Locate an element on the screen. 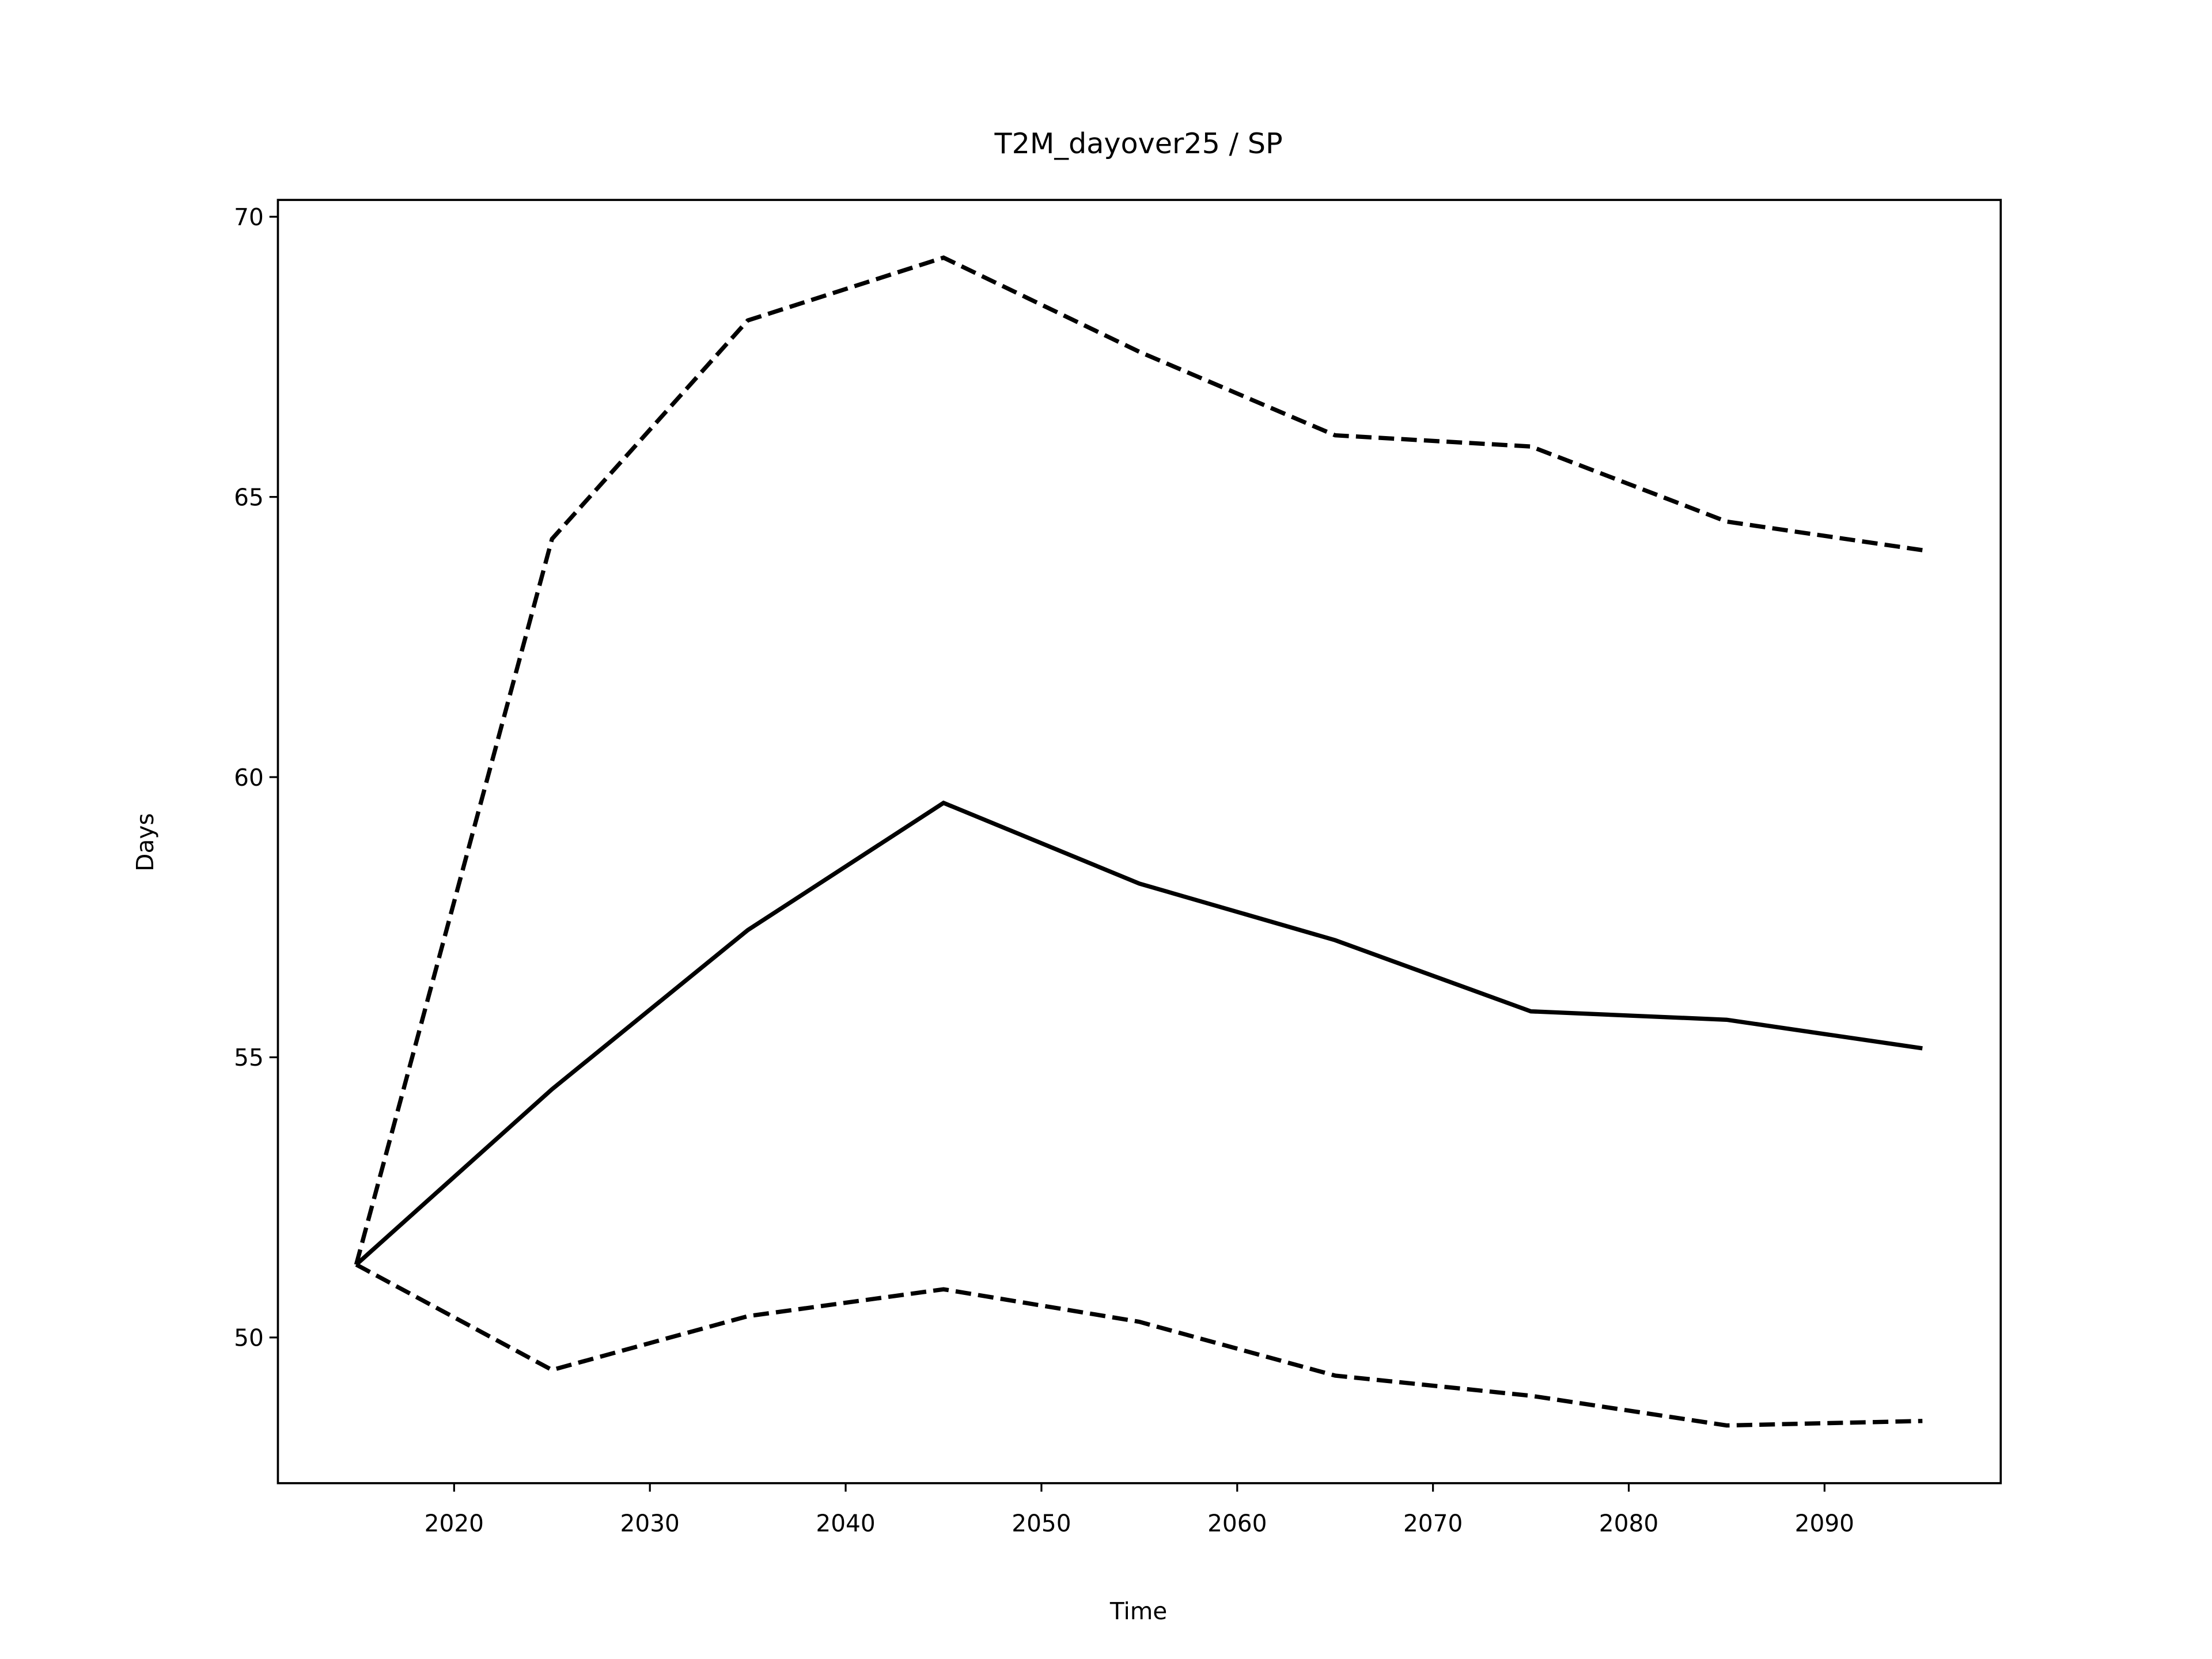 This screenshot has height=1659, width=2212. data-line is located at coordinates (1139, 1345).